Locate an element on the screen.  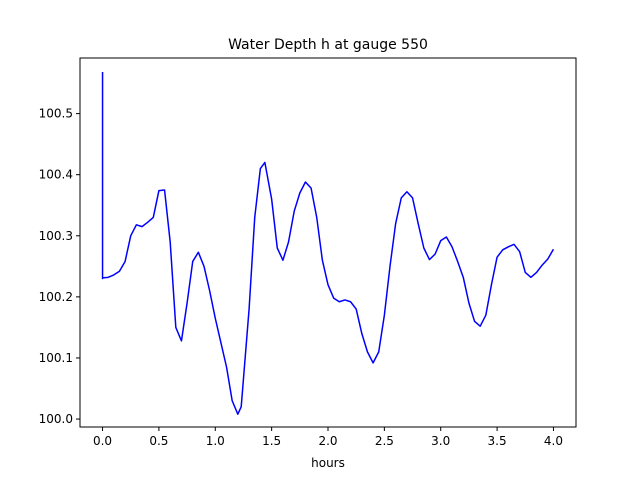
x-axis-label: hours is located at coordinates (328, 463).